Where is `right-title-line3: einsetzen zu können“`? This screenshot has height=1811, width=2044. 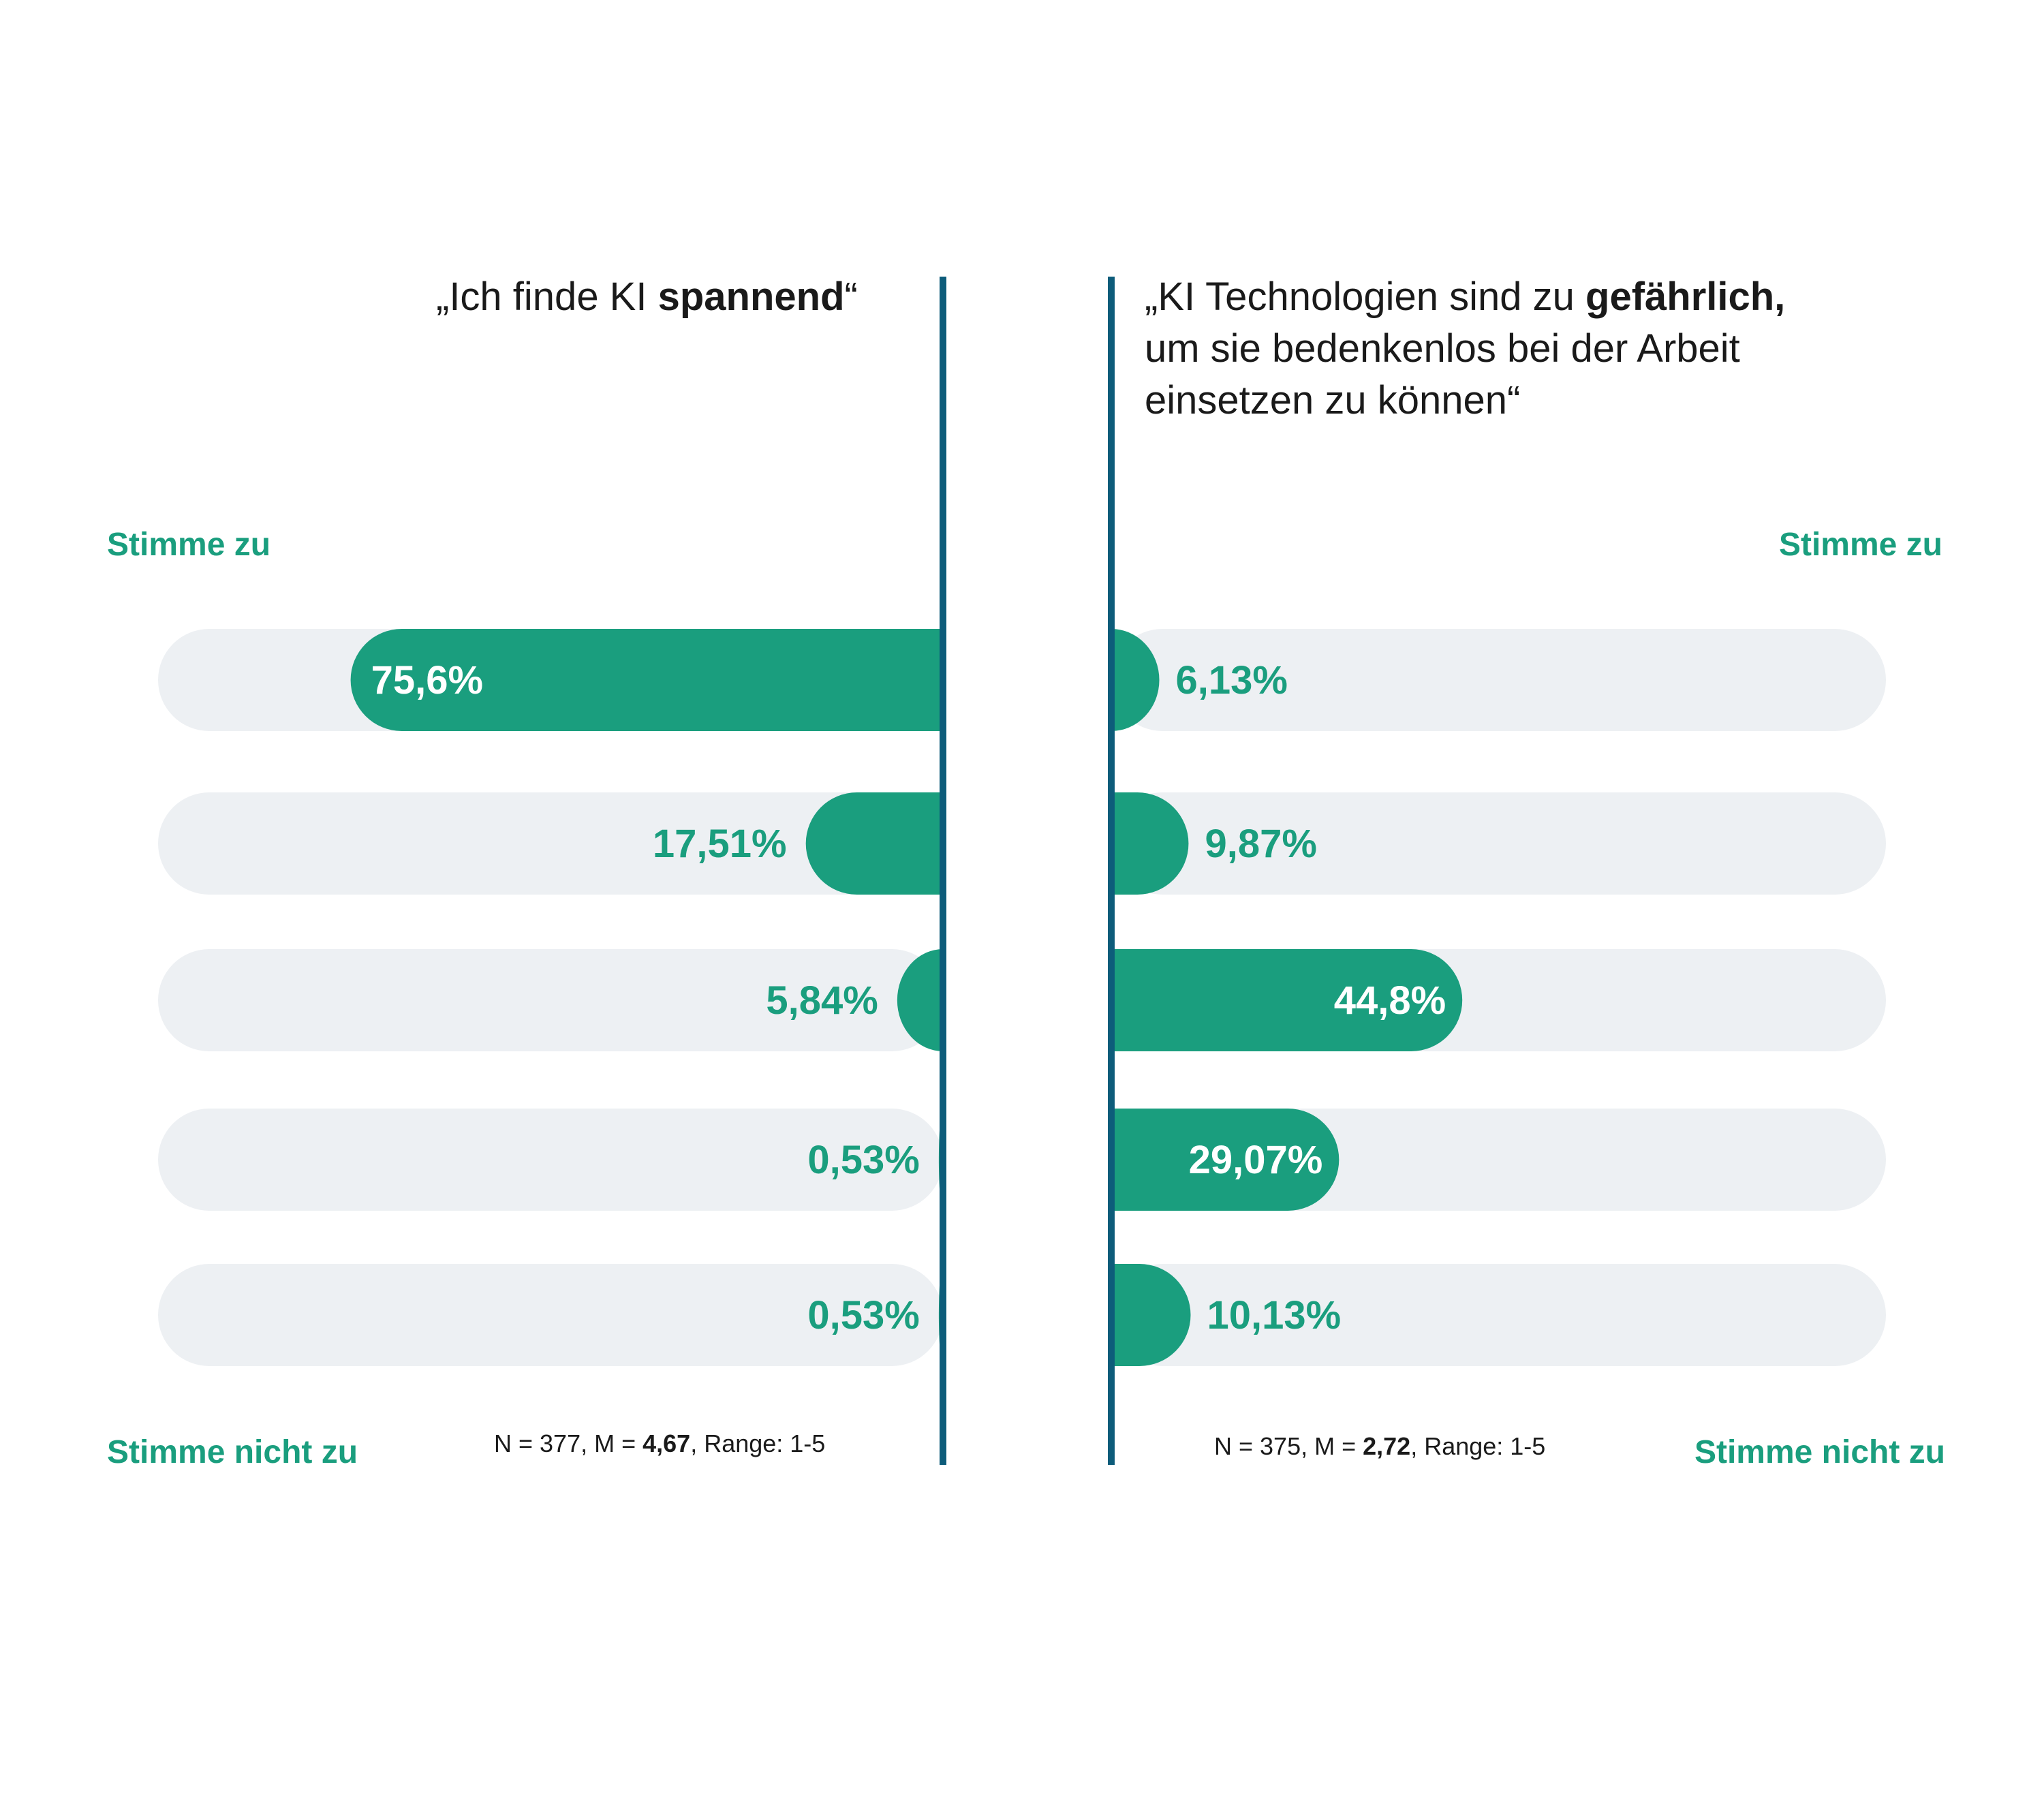
right-title-line3: einsetzen zu können“ is located at coordinates (1333, 400).